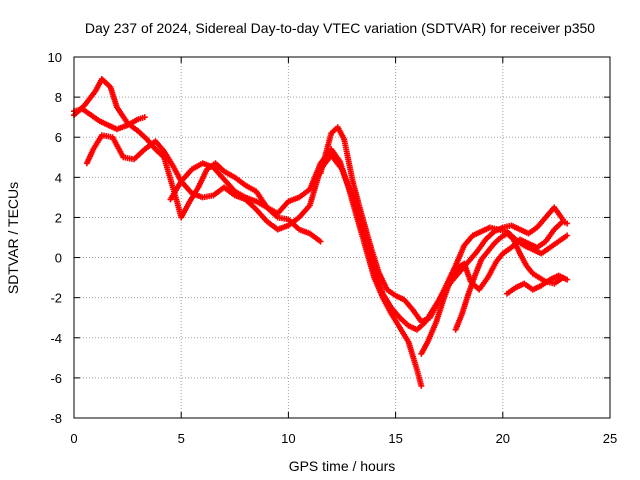  Describe the element at coordinates (73, 438) in the screenshot. I see `x-tick-label: 0` at that location.